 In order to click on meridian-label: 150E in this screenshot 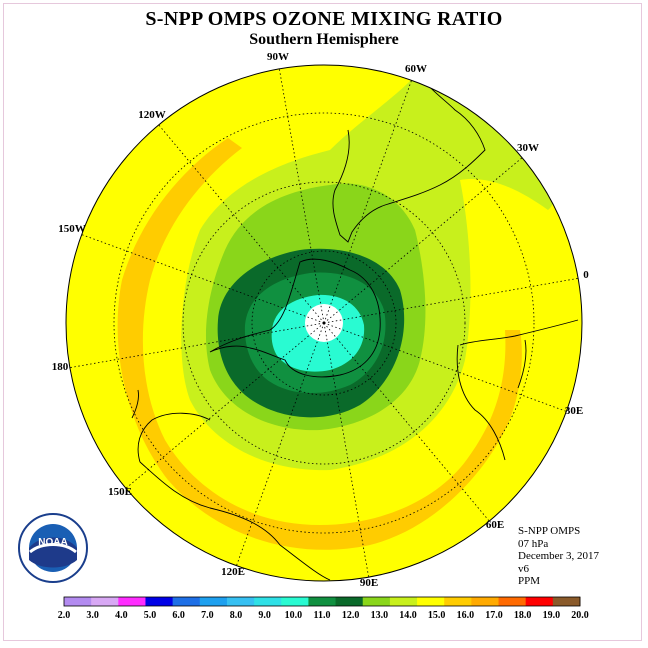, I will do `click(120, 492)`.